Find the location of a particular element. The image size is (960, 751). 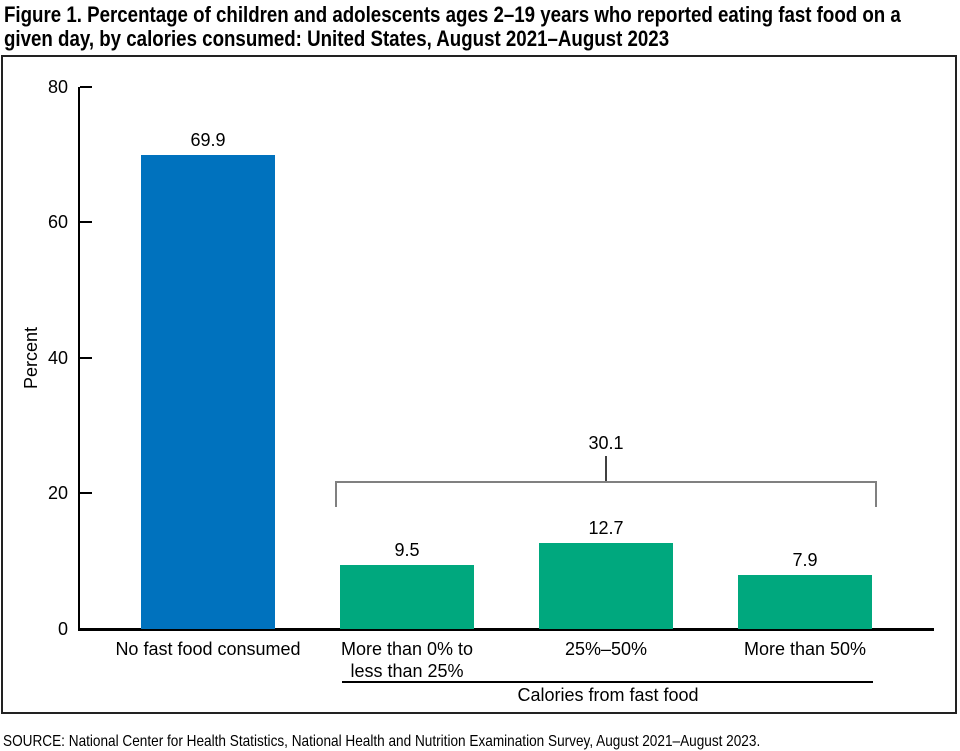

y-axis-line is located at coordinates (79, 359).